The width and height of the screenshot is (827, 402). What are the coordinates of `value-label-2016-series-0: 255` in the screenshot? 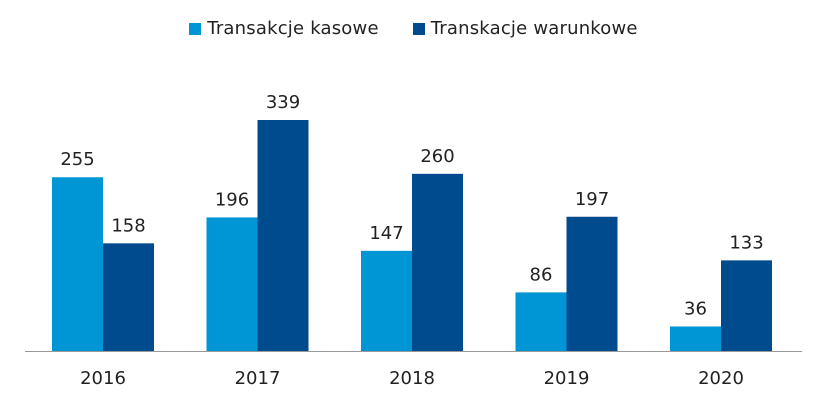 It's located at (77, 159).